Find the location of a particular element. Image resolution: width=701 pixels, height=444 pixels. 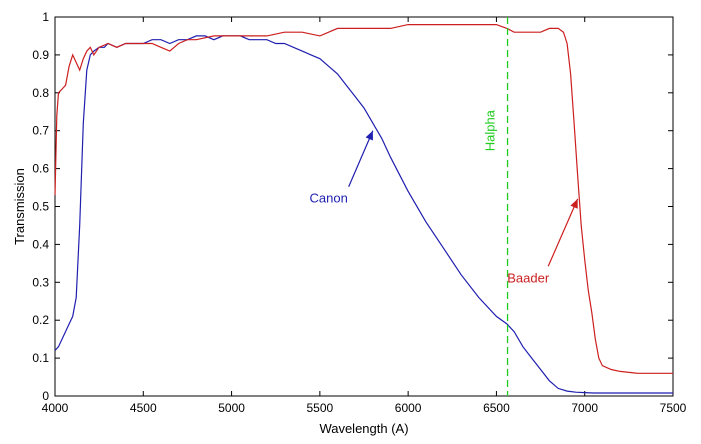

y-tick-label: 0.5 is located at coordinates (40, 207).